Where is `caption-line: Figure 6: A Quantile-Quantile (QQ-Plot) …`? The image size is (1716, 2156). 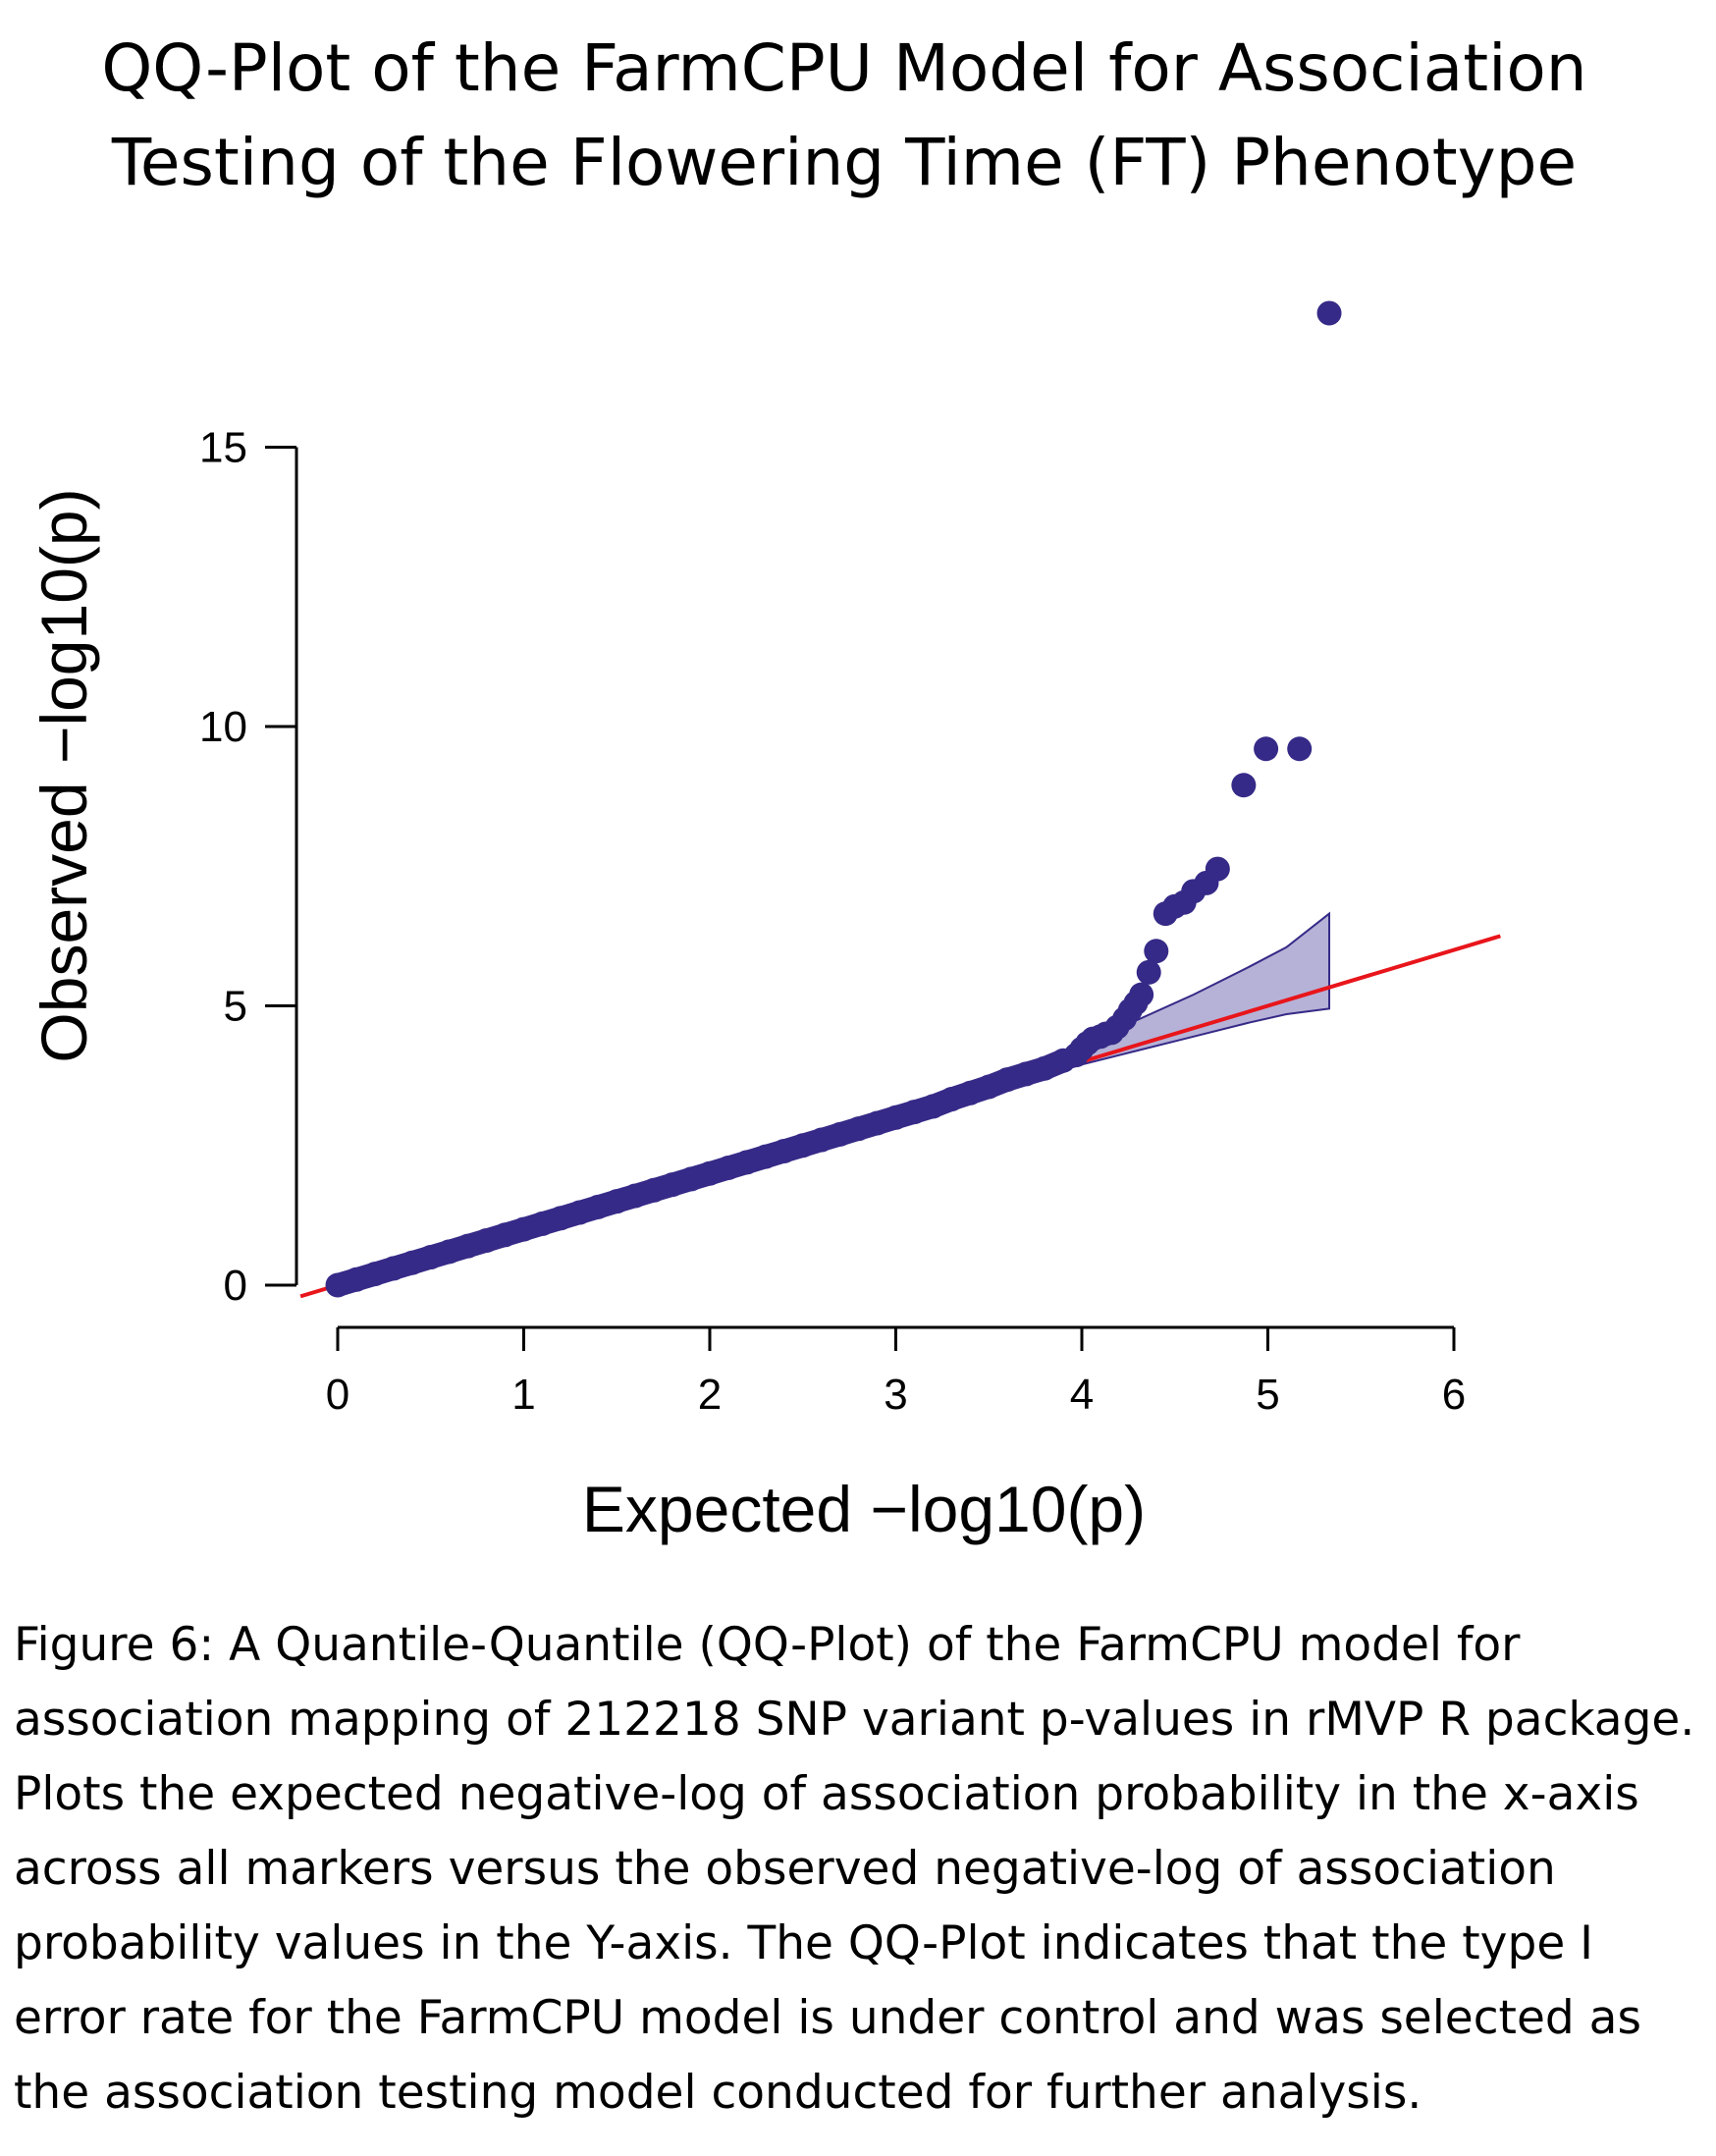
caption-line: Figure 6: A Quantile-Quantile (QQ-Plot) … is located at coordinates (767, 1645).